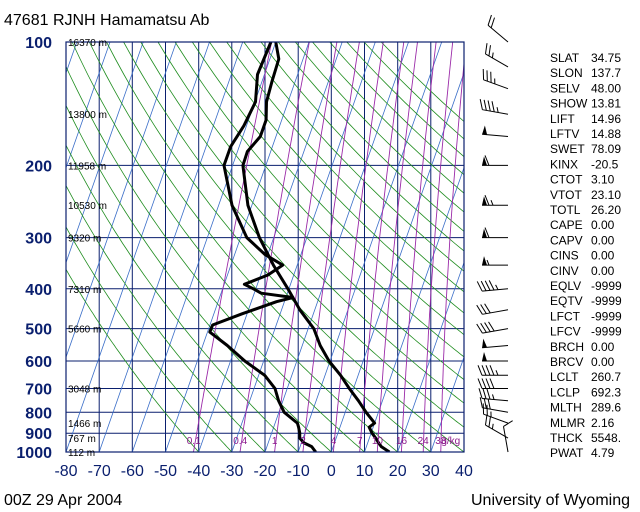 Image resolution: width=640 pixels, height=512 pixels. What do you see at coordinates (65, 471) in the screenshot?
I see `temperature-tick-label: -80` at bounding box center [65, 471].